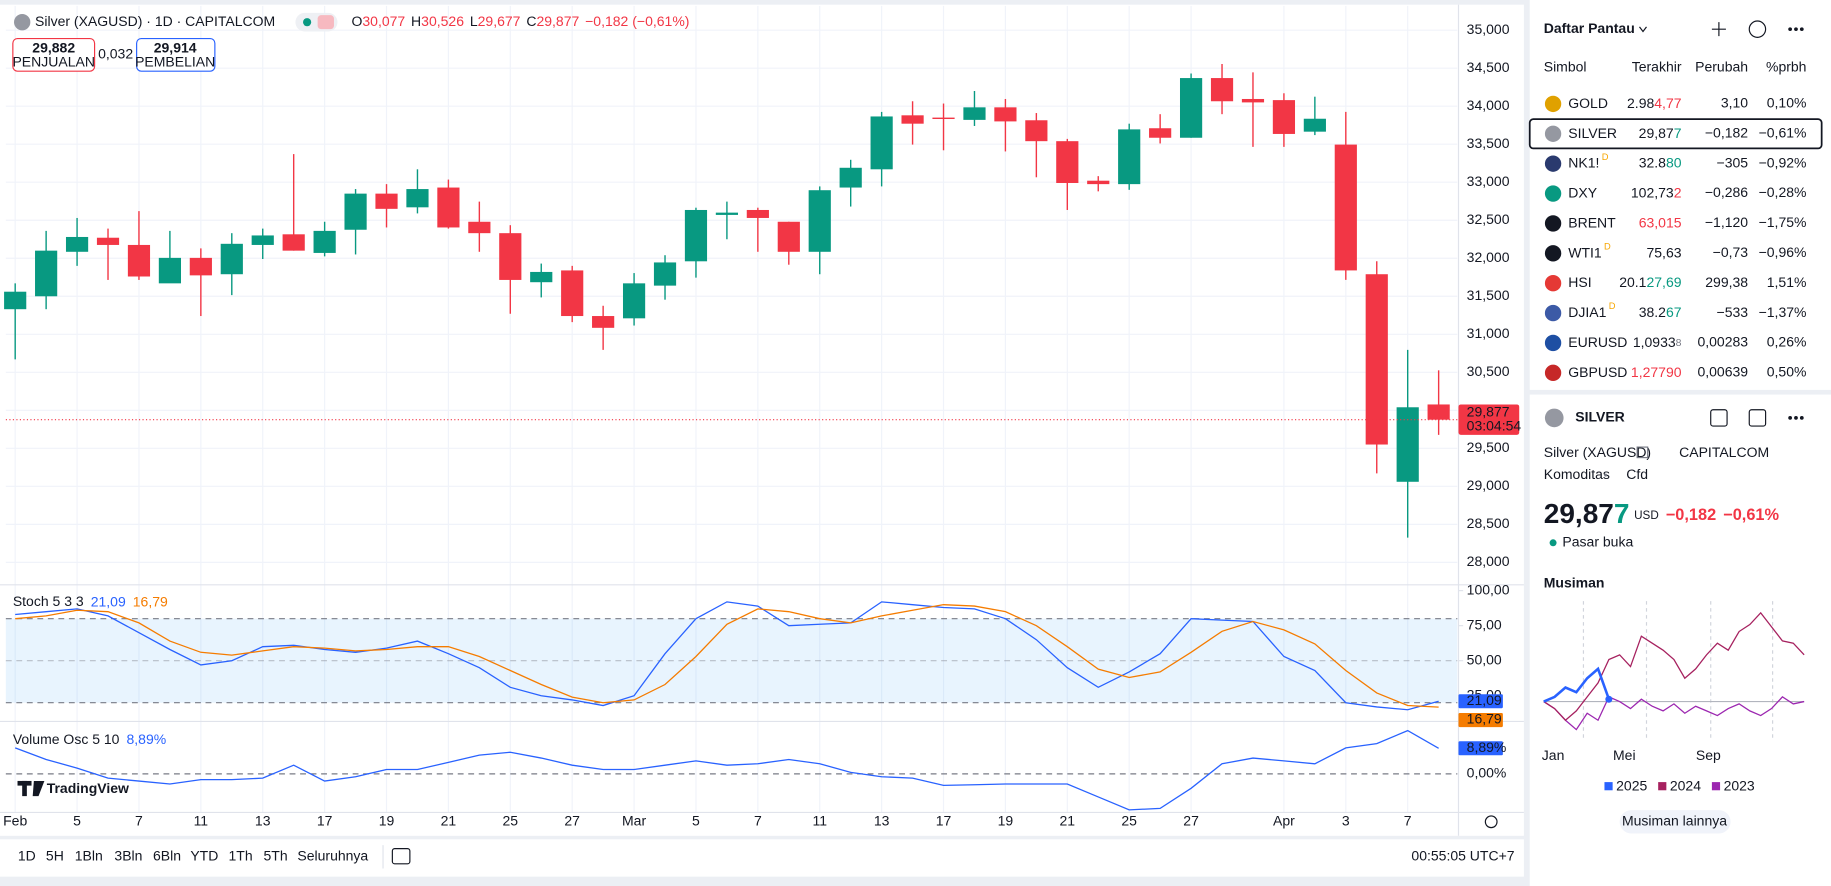  What do you see at coordinates (1654, 342) in the screenshot?
I see `last-price-part: 1,0933` at bounding box center [1654, 342].